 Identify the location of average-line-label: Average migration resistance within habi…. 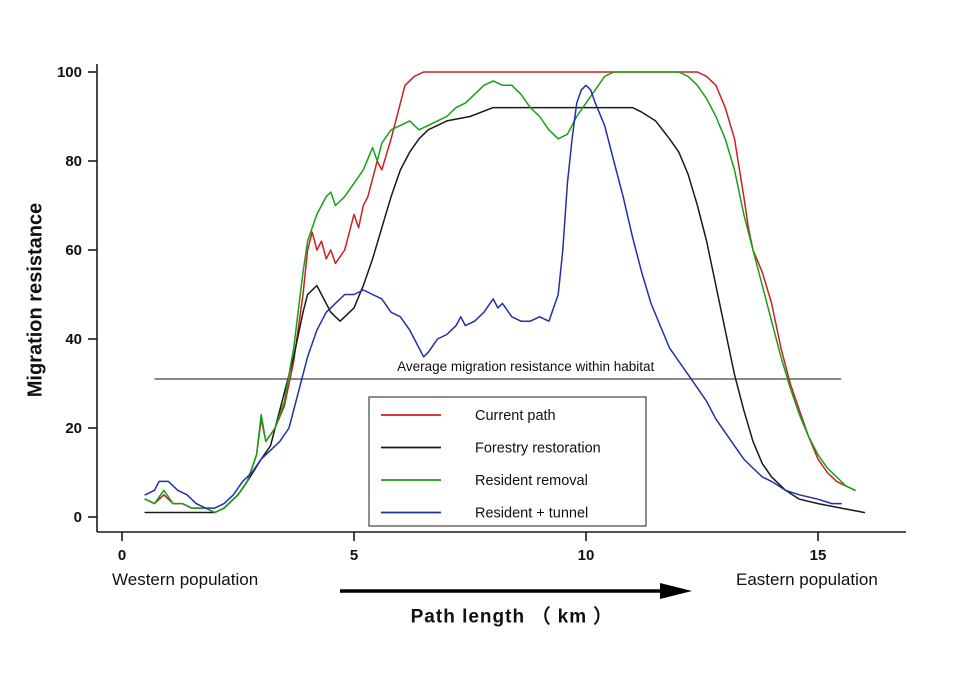
(525, 366).